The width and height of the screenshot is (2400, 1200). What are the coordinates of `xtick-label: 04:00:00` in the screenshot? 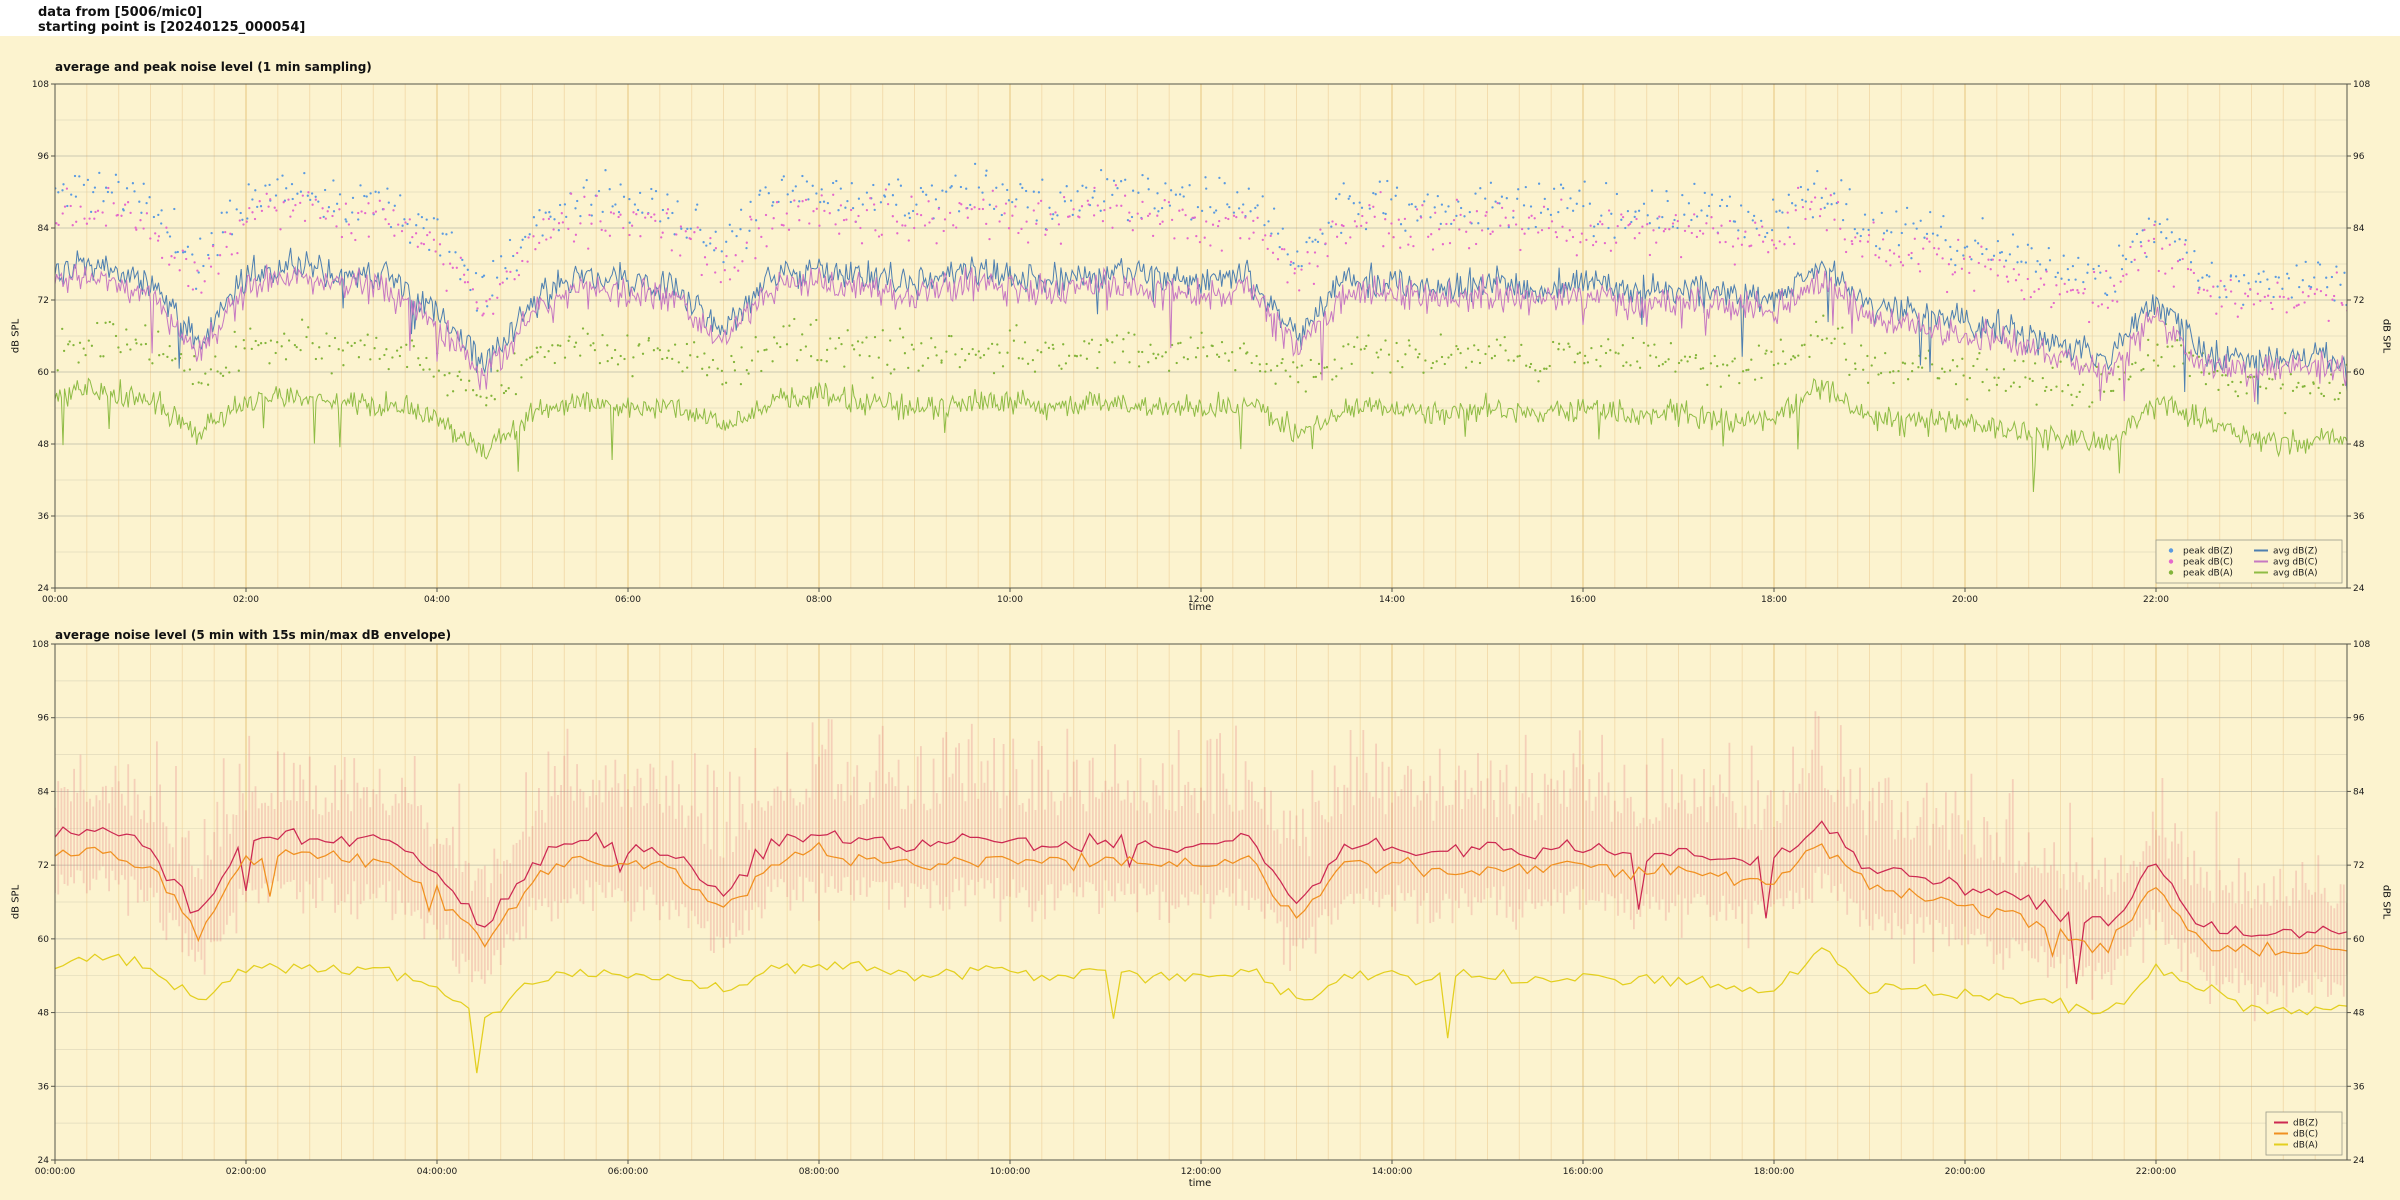 It's located at (437, 1172).